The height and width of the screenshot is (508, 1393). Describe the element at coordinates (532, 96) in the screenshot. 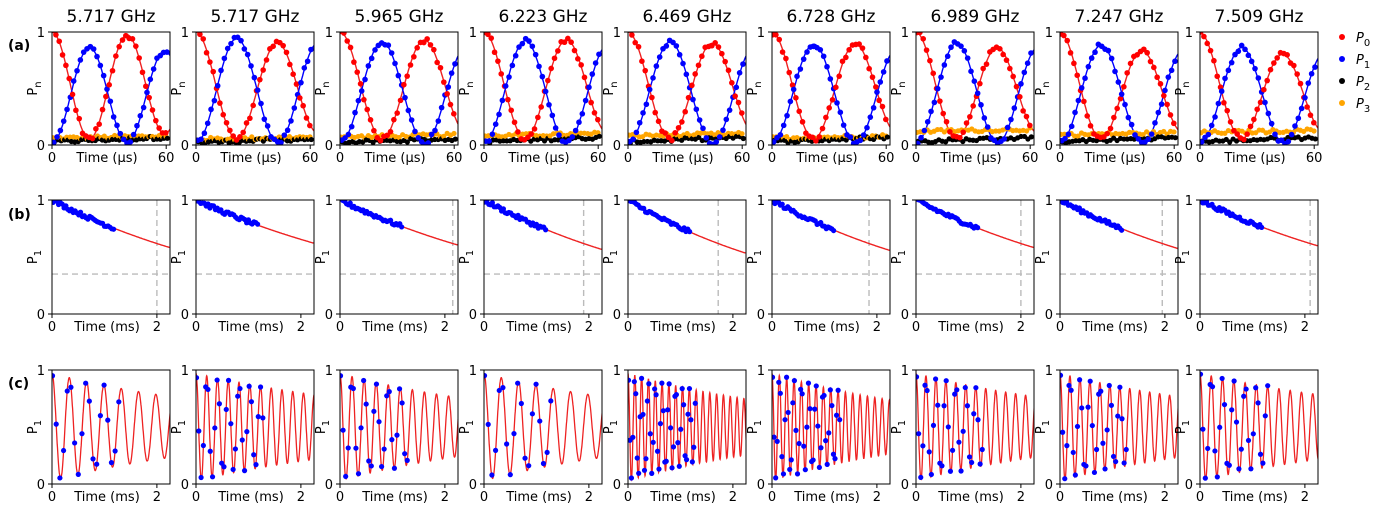

I see `panel-a-4: 0 60 Time (μs) 0 1 Pn` at that location.